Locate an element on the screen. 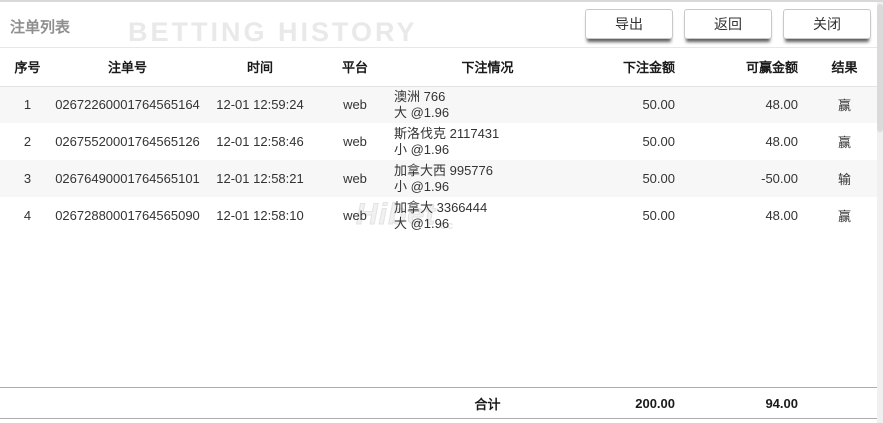  brand-watermark: Hibet.cc is located at coordinates (405, 215).